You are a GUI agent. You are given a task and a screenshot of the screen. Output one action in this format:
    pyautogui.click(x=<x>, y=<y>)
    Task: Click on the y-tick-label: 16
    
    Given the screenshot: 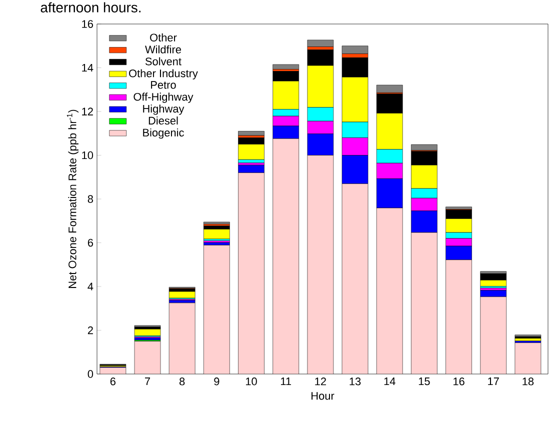 What is the action you would take?
    pyautogui.click(x=87, y=24)
    